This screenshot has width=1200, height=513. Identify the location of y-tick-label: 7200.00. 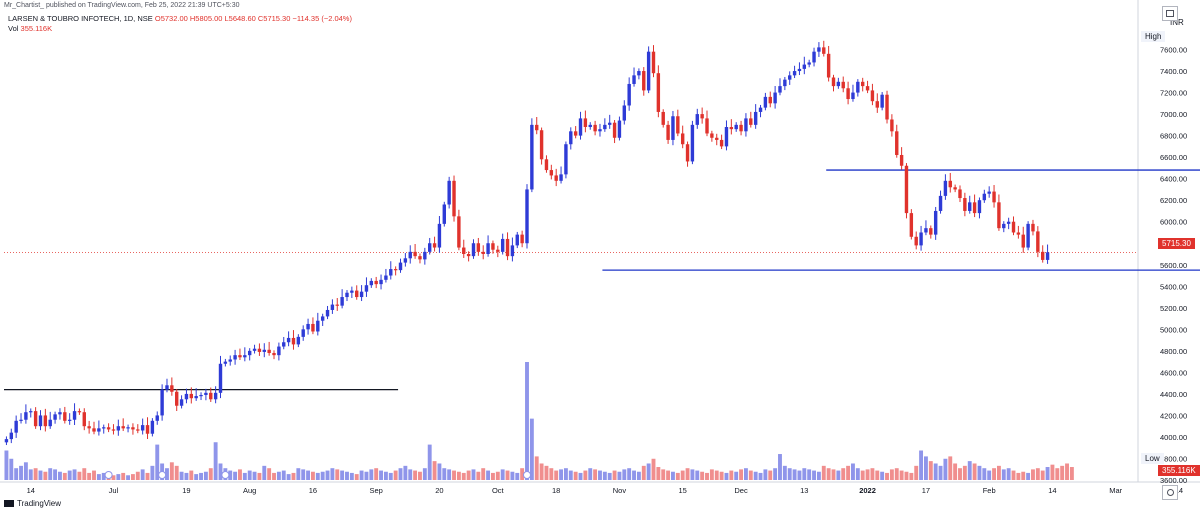
(1173, 93).